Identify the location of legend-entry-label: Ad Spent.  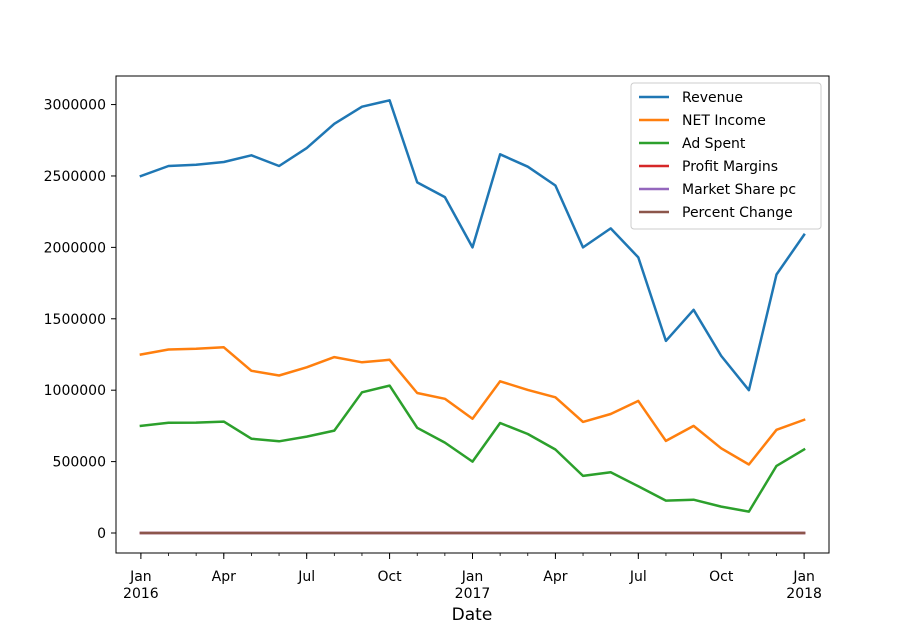
(714, 144).